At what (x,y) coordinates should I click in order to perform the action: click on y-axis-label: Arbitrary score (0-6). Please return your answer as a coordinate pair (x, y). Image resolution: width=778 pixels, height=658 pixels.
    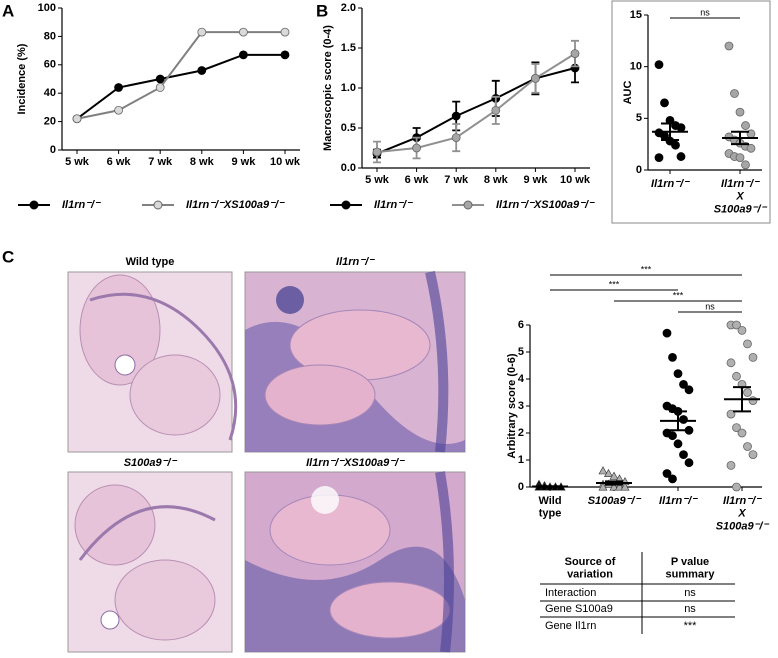
    Looking at the image, I should click on (512, 405).